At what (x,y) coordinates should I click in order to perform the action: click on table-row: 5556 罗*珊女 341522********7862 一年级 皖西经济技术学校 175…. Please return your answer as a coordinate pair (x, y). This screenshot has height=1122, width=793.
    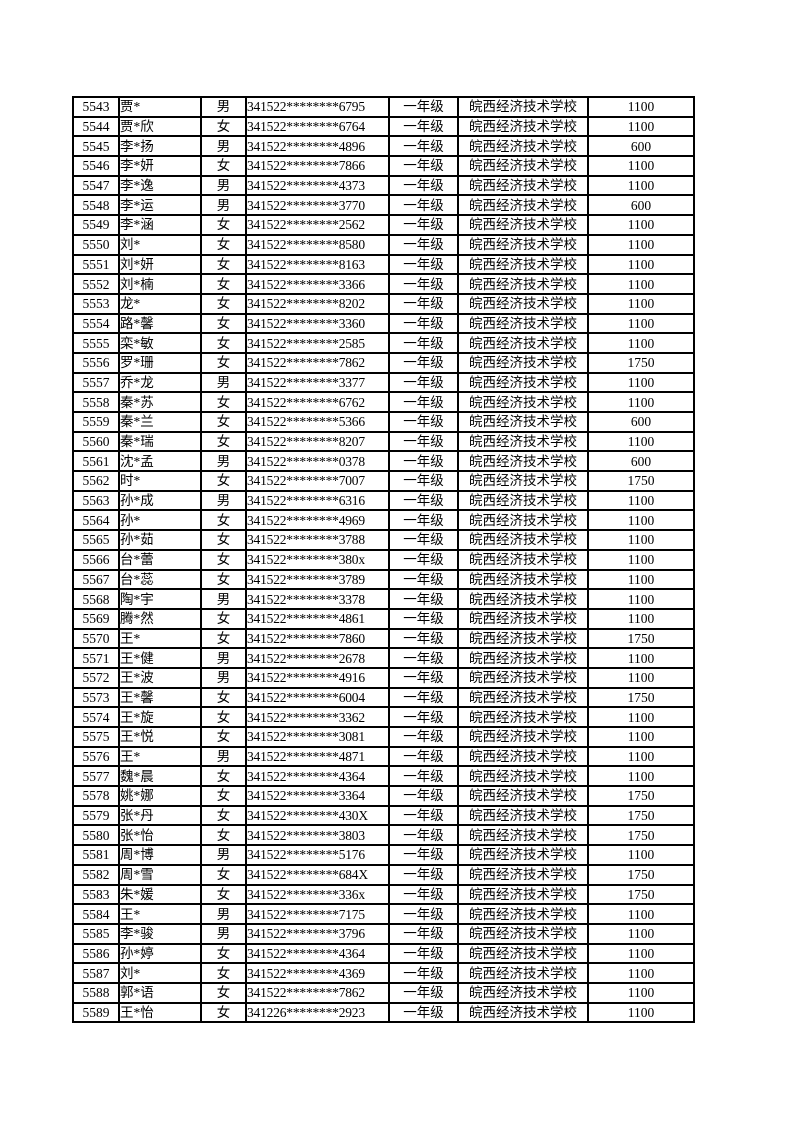
    Looking at the image, I should click on (383, 362).